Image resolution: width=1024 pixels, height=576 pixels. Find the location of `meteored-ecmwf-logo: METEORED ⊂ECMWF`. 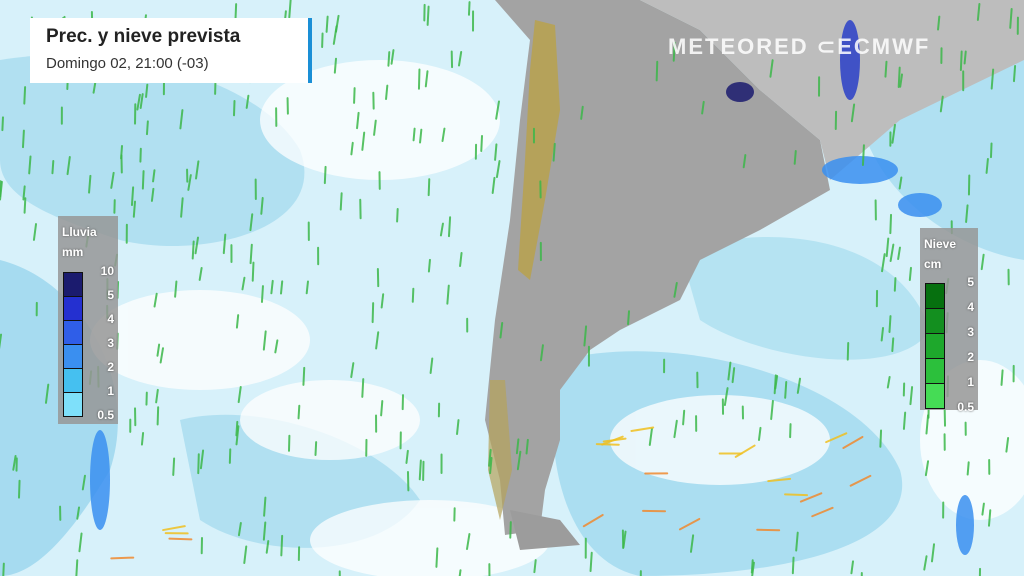

meteored-ecmwf-logo: METEORED ⊂ECMWF is located at coordinates (799, 46).